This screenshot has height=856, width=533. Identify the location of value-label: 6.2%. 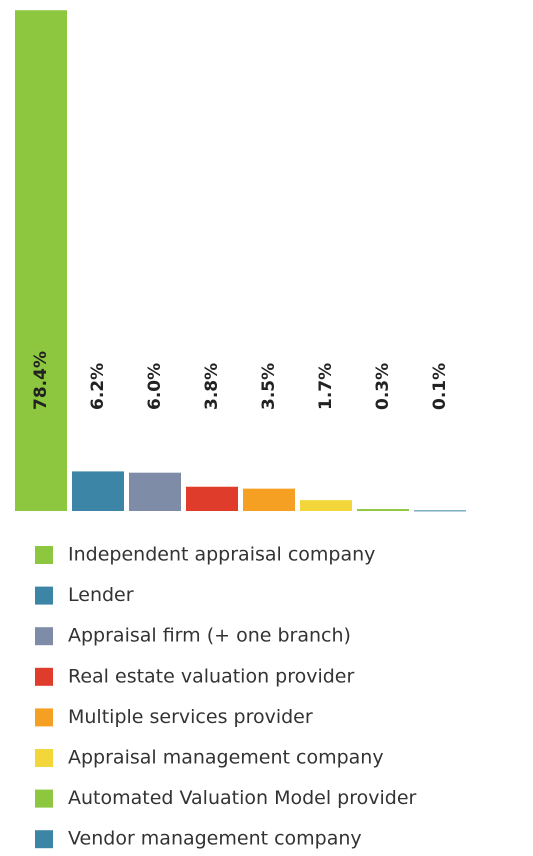
(98, 386).